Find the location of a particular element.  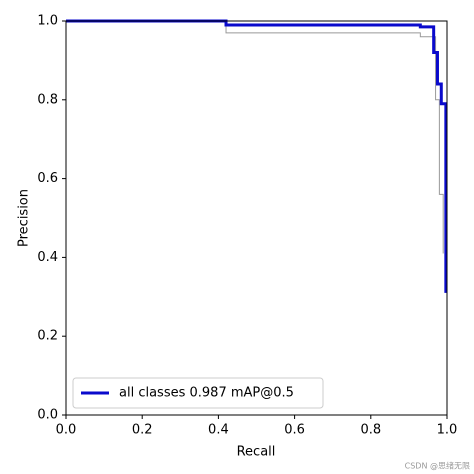

watermark: CSDN @思绪无限 is located at coordinates (437, 466).